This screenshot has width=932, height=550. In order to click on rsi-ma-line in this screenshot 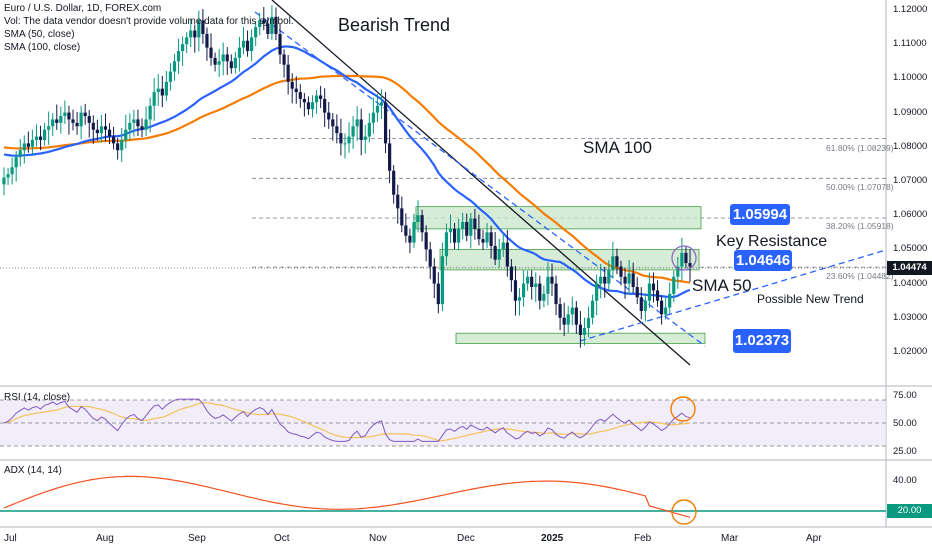, I will do `click(347, 421)`.